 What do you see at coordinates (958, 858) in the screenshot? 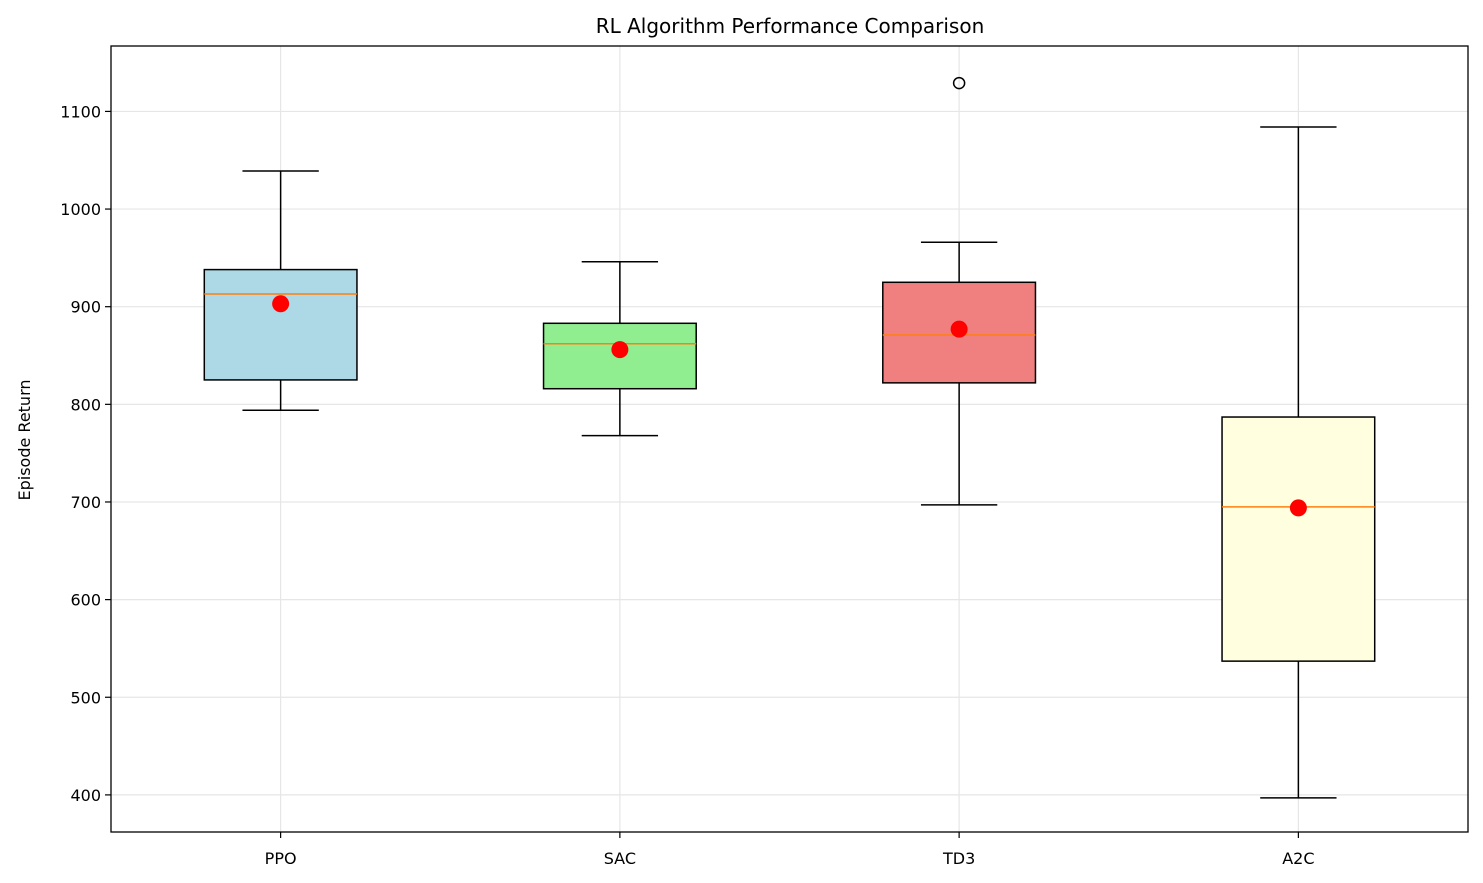
I see `x-tick-label: TD3` at bounding box center [958, 858].